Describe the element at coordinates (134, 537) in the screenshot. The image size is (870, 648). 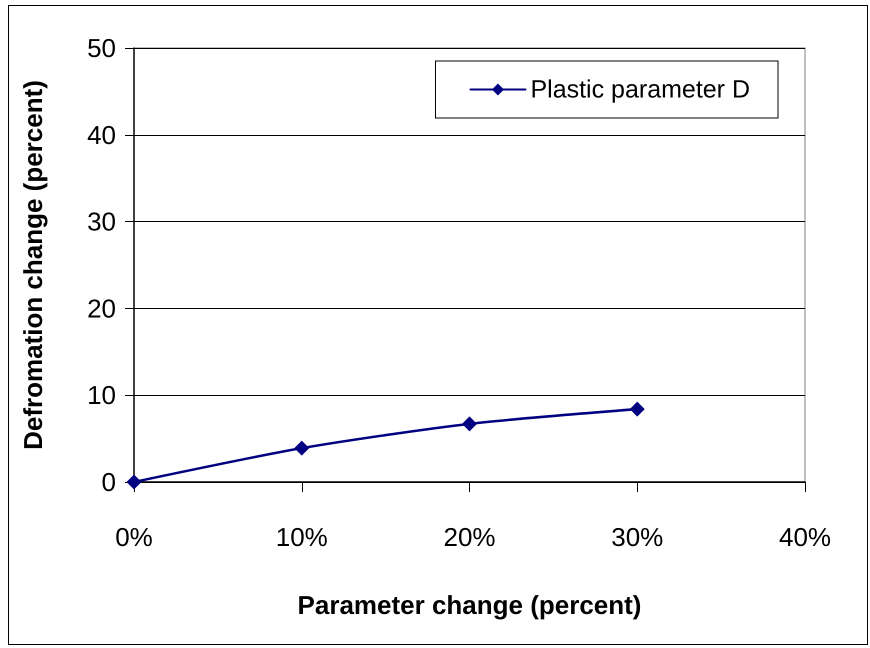
I see `x-tick-label: 0%` at that location.